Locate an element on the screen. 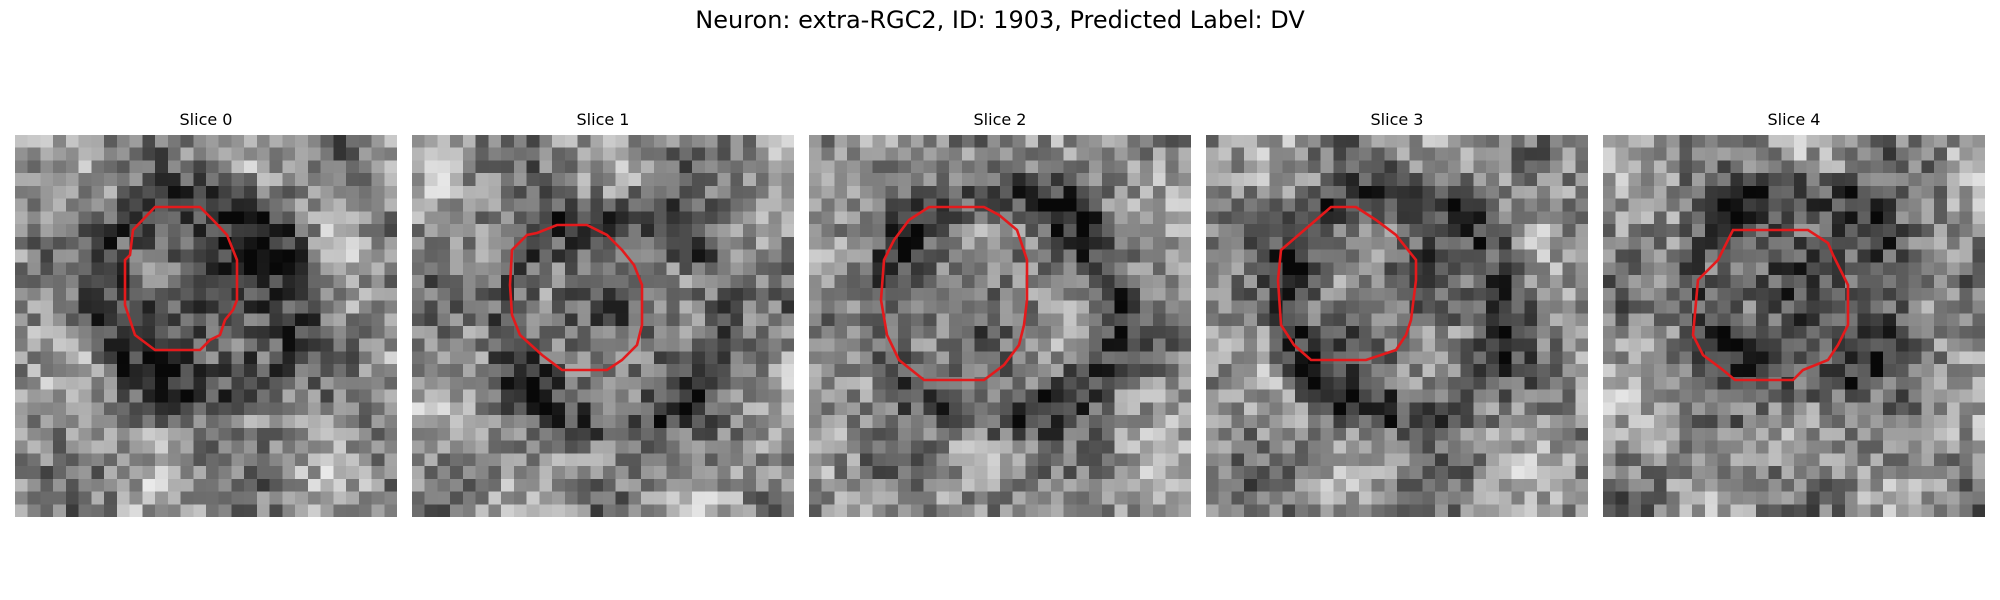 The height and width of the screenshot is (600, 2000). slice-panel-3: Slice 3 is located at coordinates (1397, 315).